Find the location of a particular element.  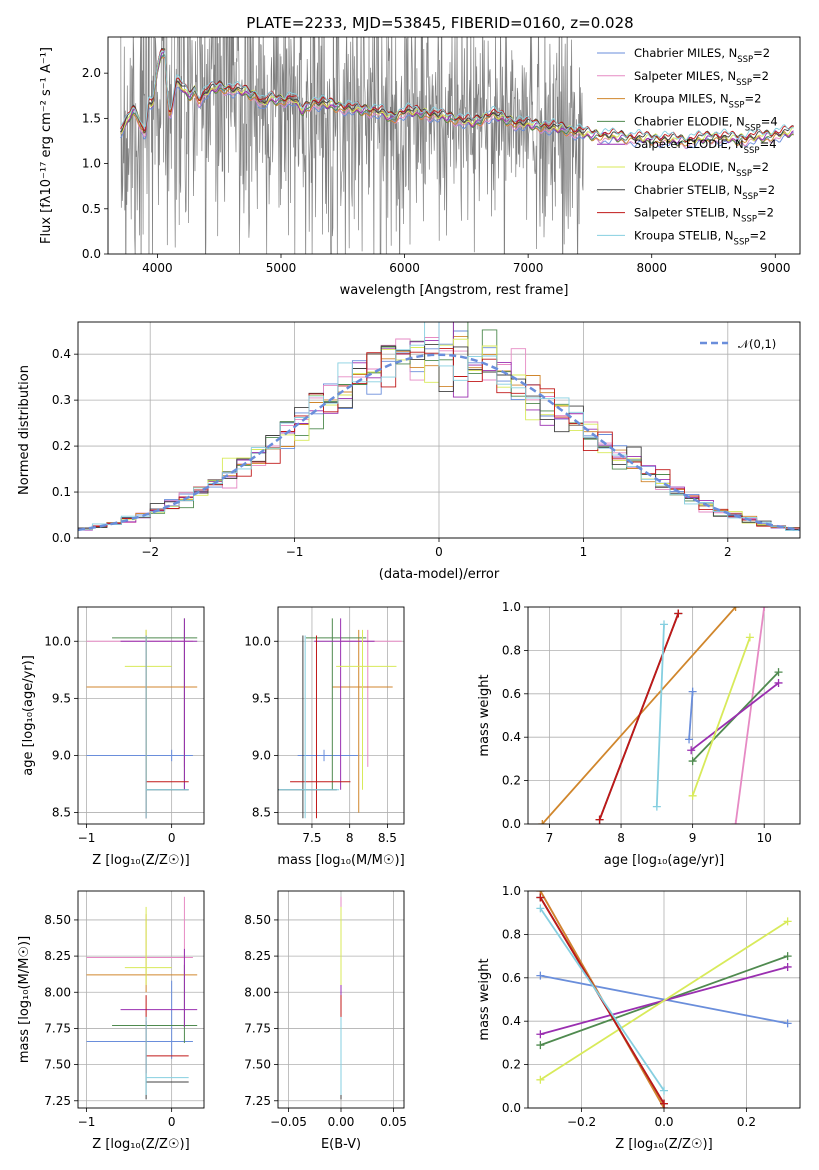

x-tick-label: 0.00 is located at coordinates (341, 1122).